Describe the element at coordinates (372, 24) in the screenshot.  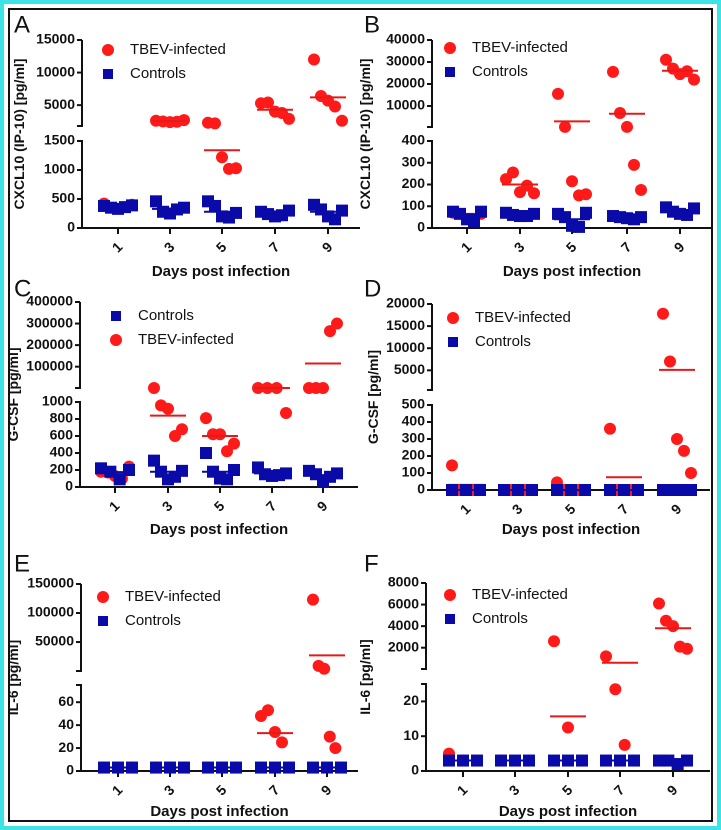
I see `panel-letter: B` at that location.